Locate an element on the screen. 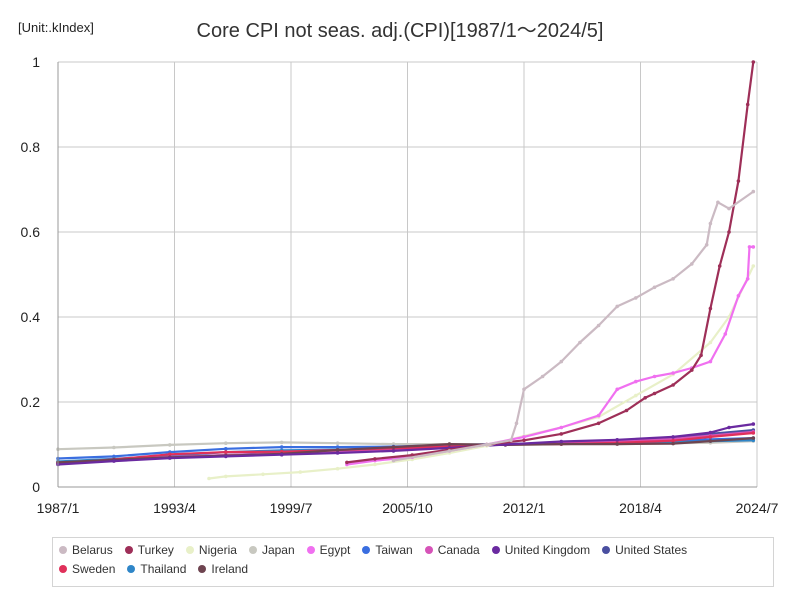  legend-item: Canada is located at coordinates (452, 550).